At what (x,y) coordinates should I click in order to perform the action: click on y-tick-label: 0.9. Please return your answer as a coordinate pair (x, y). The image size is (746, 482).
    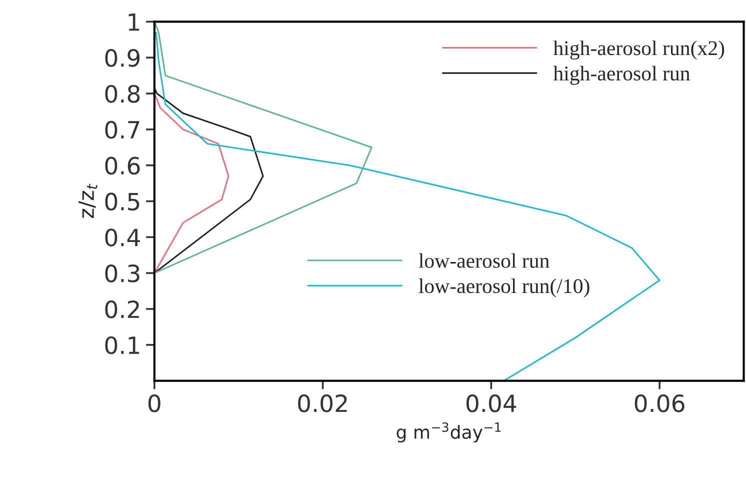
    Looking at the image, I should click on (122, 58).